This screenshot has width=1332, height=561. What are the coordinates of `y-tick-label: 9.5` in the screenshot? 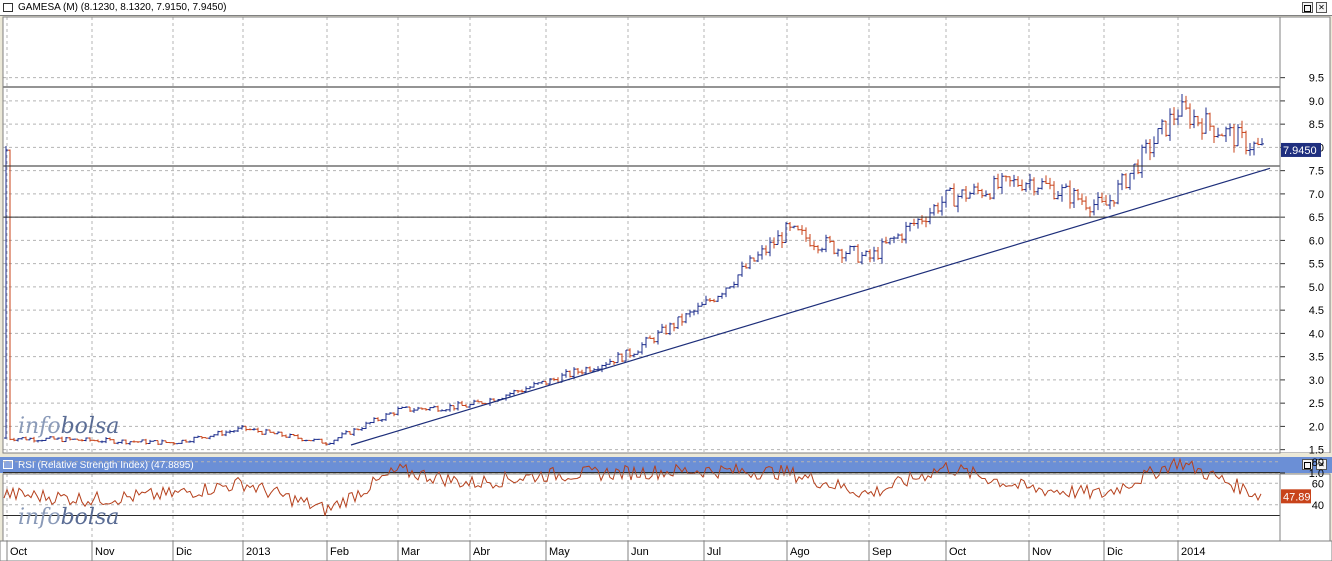 It's located at (1316, 79).